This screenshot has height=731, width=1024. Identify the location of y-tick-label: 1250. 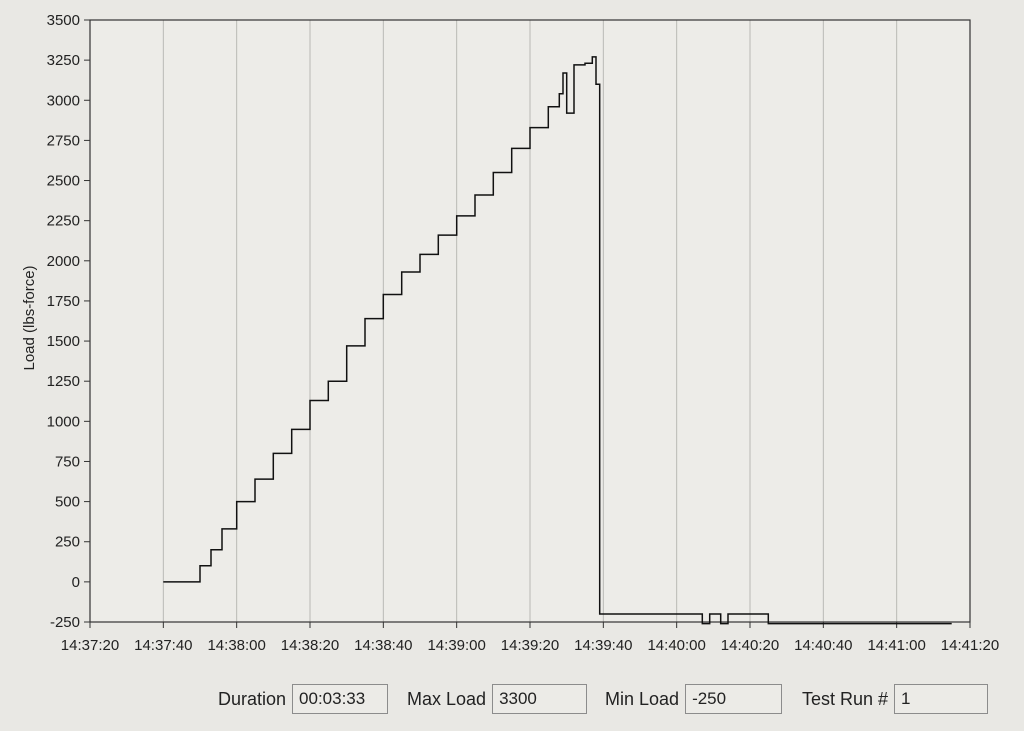
(63, 381).